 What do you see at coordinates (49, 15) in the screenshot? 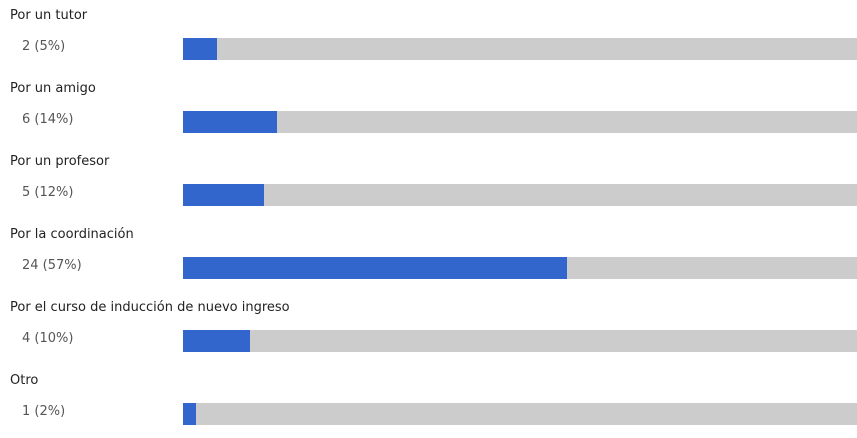
I see `category-label: Por un tutor` at bounding box center [49, 15].